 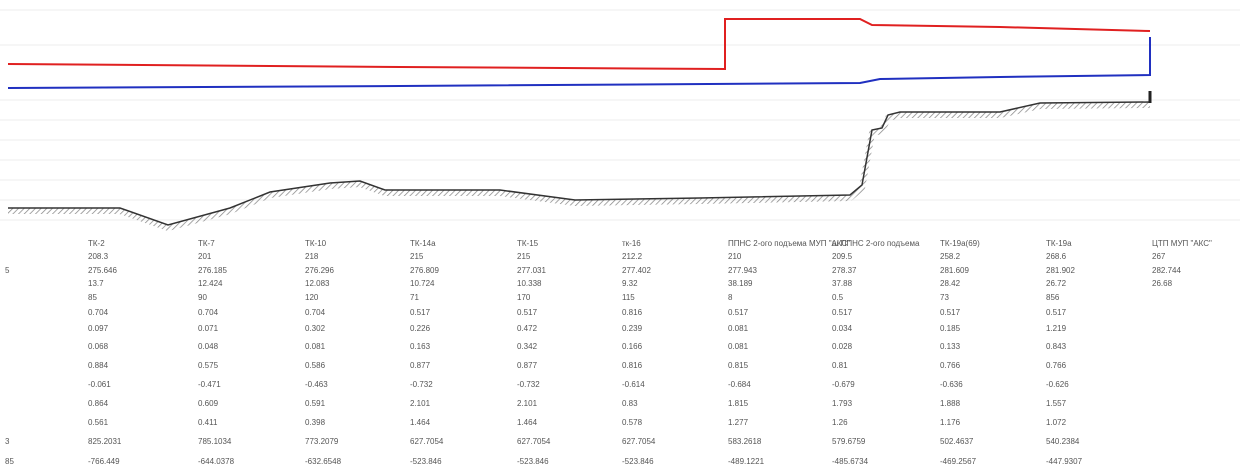 What do you see at coordinates (98, 328) in the screenshot?
I see `cell: 0.097` at bounding box center [98, 328].